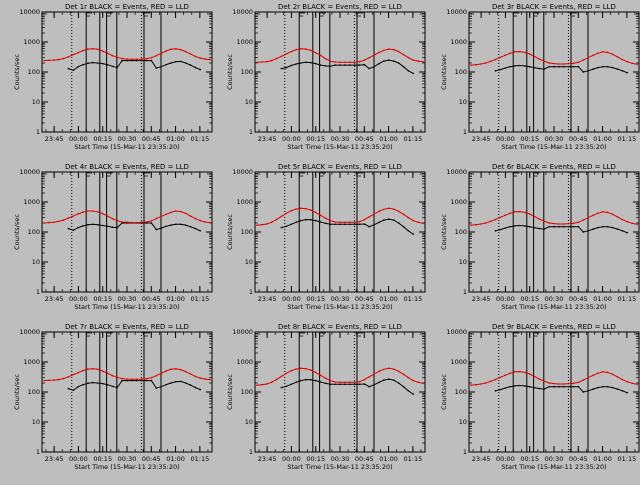 The height and width of the screenshot is (485, 640). I want to click on y-tick-label: 10, so click(463, 102).